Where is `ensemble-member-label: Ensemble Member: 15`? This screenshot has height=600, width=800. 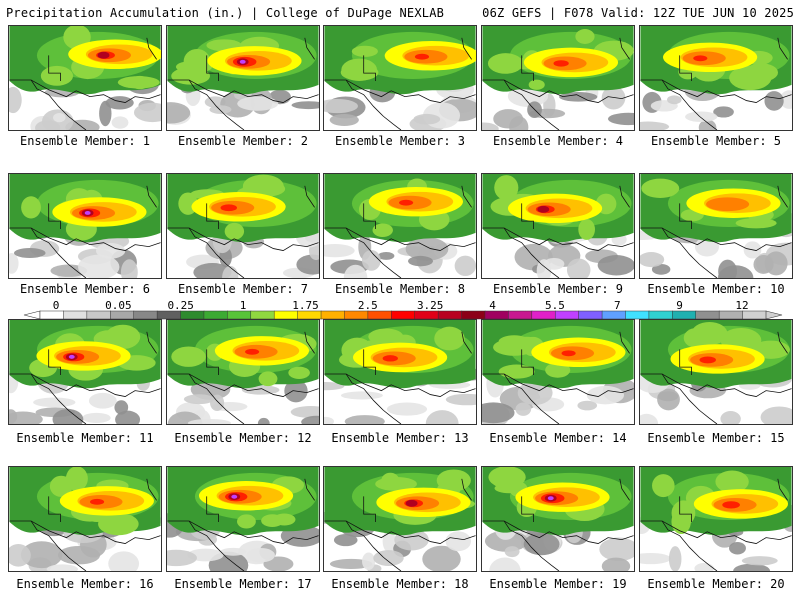 ensemble-member-label: Ensemble Member: 15 is located at coordinates (716, 438).